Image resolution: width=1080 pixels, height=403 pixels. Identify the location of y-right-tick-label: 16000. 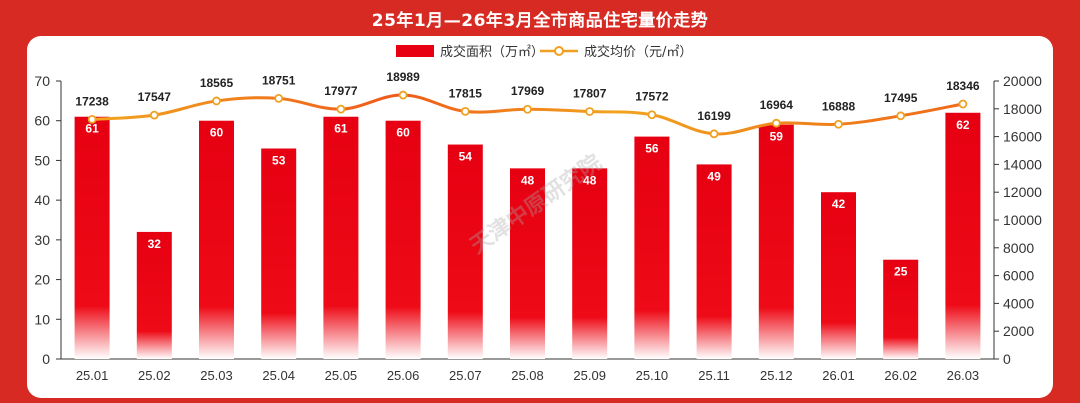
(1022, 137).